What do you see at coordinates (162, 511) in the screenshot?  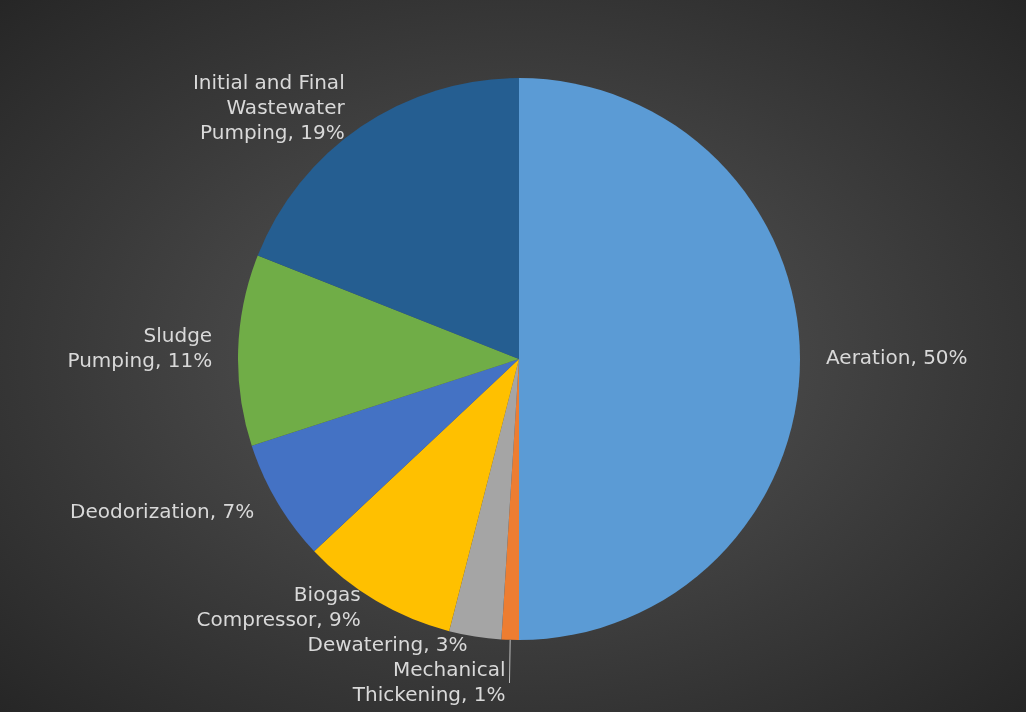 I see `slice-label: Deodorization, 7%` at bounding box center [162, 511].